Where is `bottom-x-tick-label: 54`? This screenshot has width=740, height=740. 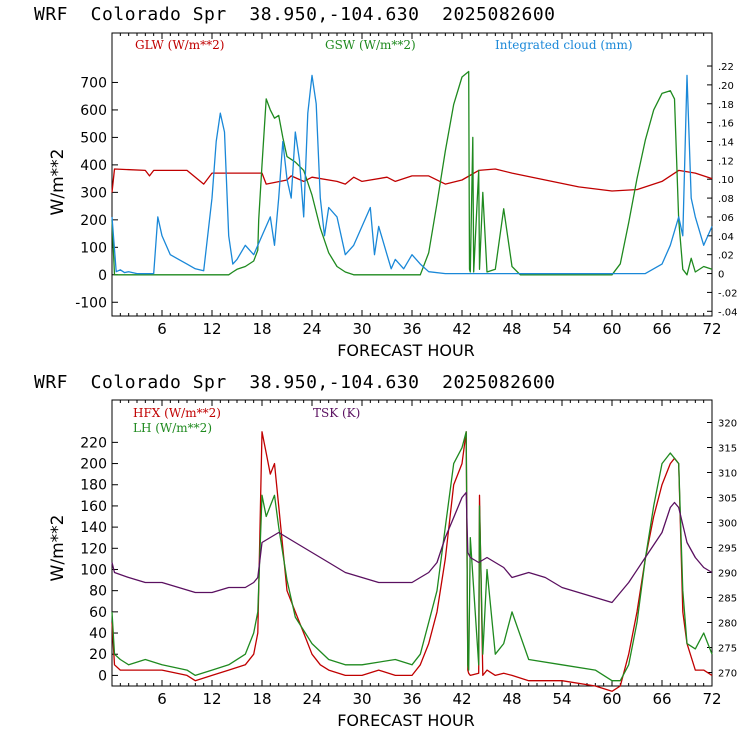
bottom-x-tick-label: 54 is located at coordinates (561, 699).